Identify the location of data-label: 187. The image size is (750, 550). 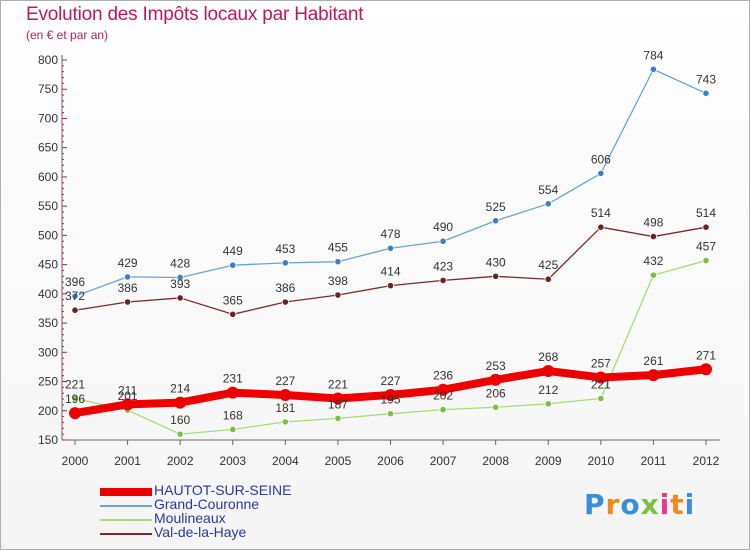
(338, 404).